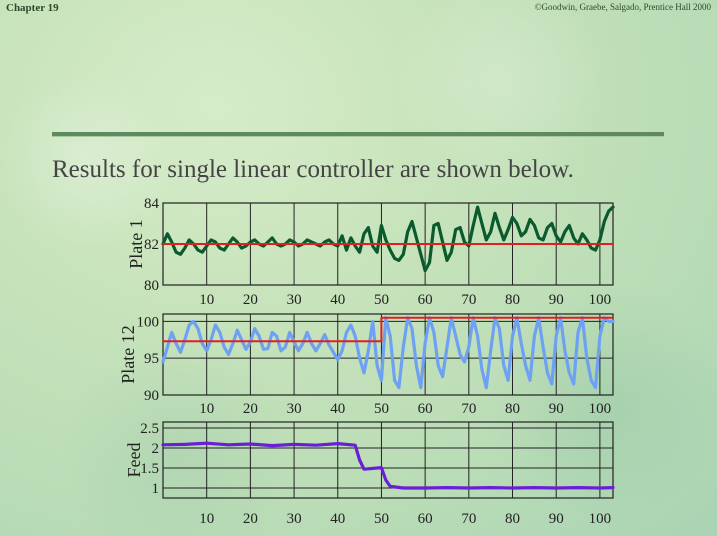 This screenshot has height=536, width=717. Describe the element at coordinates (294, 409) in the screenshot. I see `plate-12-xtick-label: 30` at that location.